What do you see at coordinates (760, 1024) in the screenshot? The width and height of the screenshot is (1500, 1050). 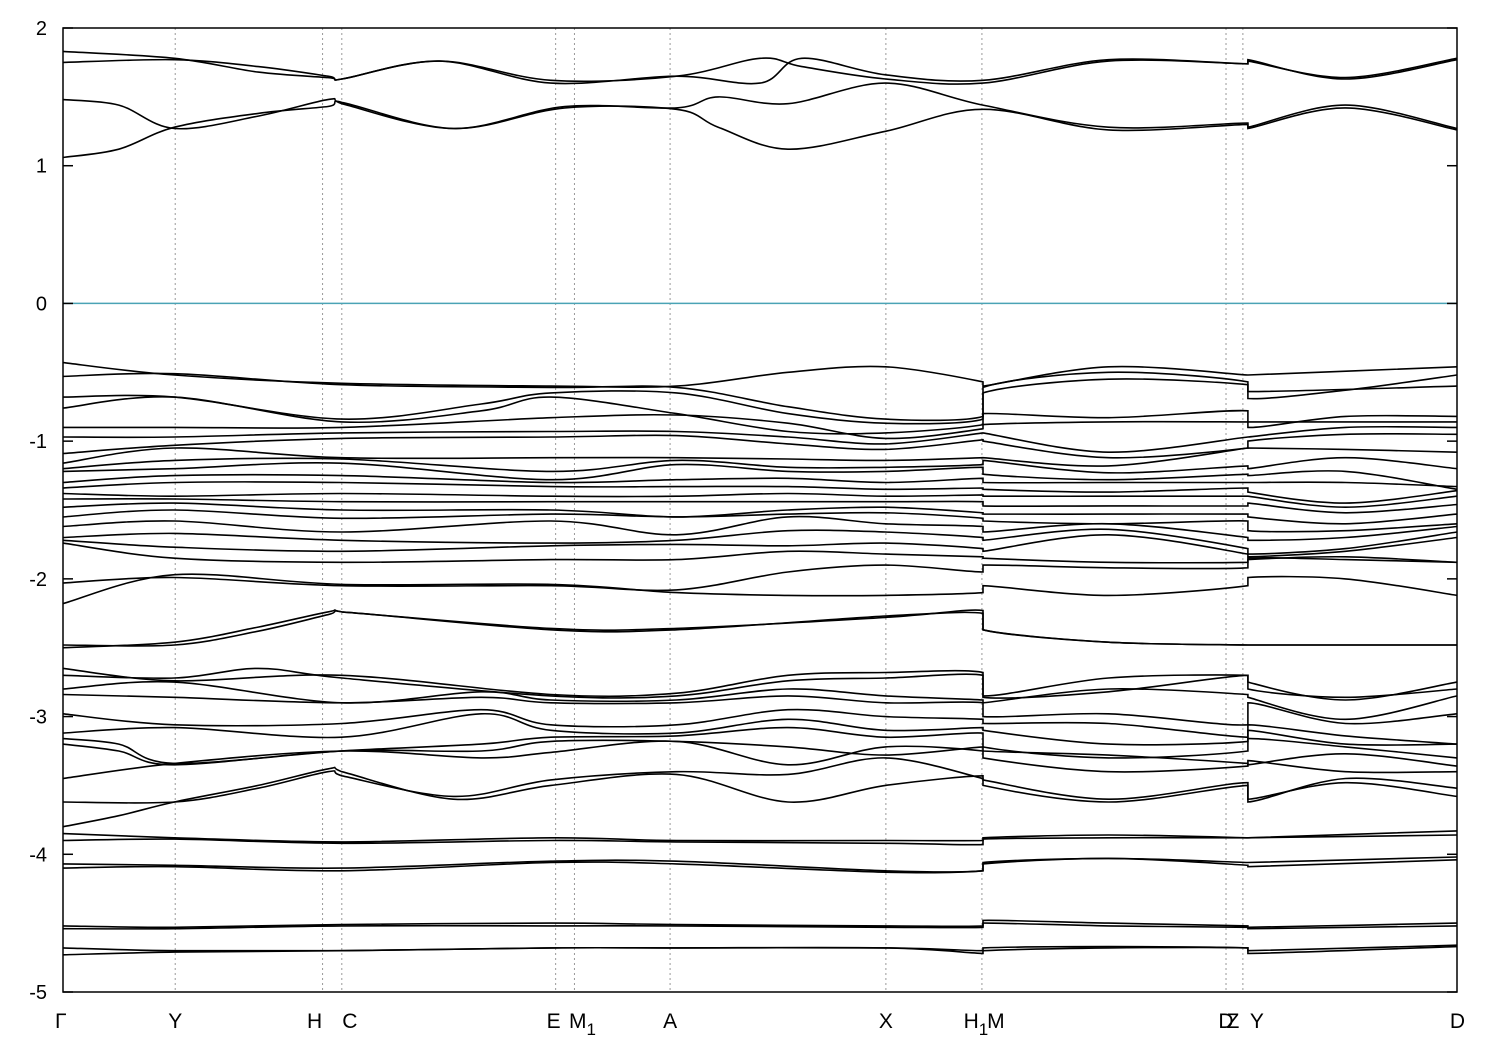 I see `x-axis-kpoint-labels: Γ Y H C E M1 A X H1M DZ Y D` at bounding box center [760, 1024].